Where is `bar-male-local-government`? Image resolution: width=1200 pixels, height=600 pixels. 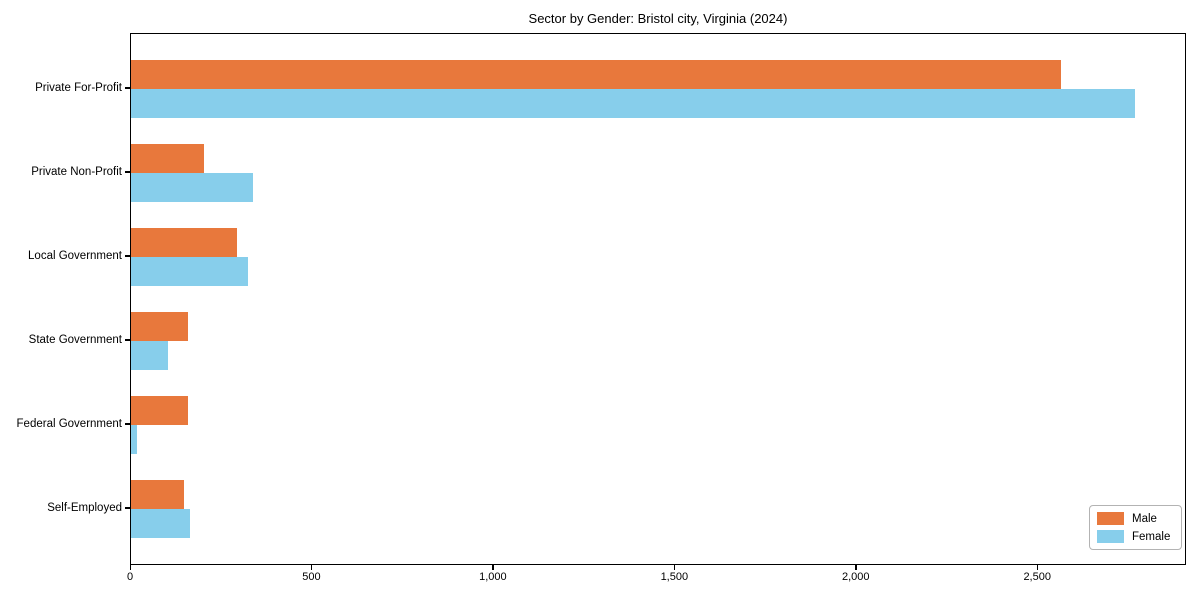
bar-male-local-government is located at coordinates (184, 242).